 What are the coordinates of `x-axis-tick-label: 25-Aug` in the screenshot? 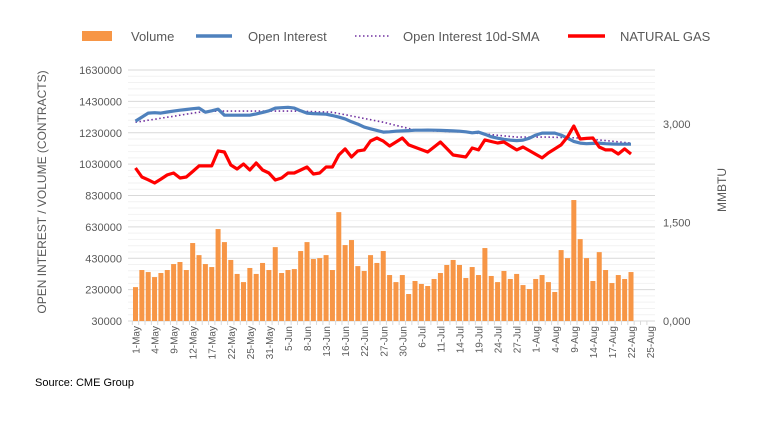 It's located at (651, 342).